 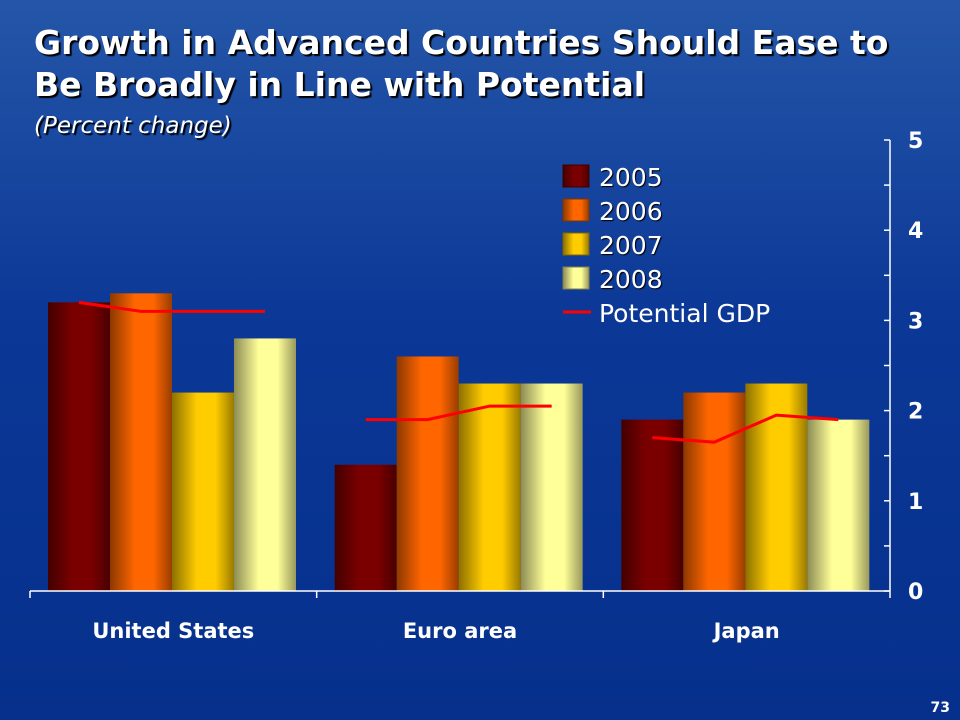 I want to click on y-tick-label: 3, so click(x=915, y=321).